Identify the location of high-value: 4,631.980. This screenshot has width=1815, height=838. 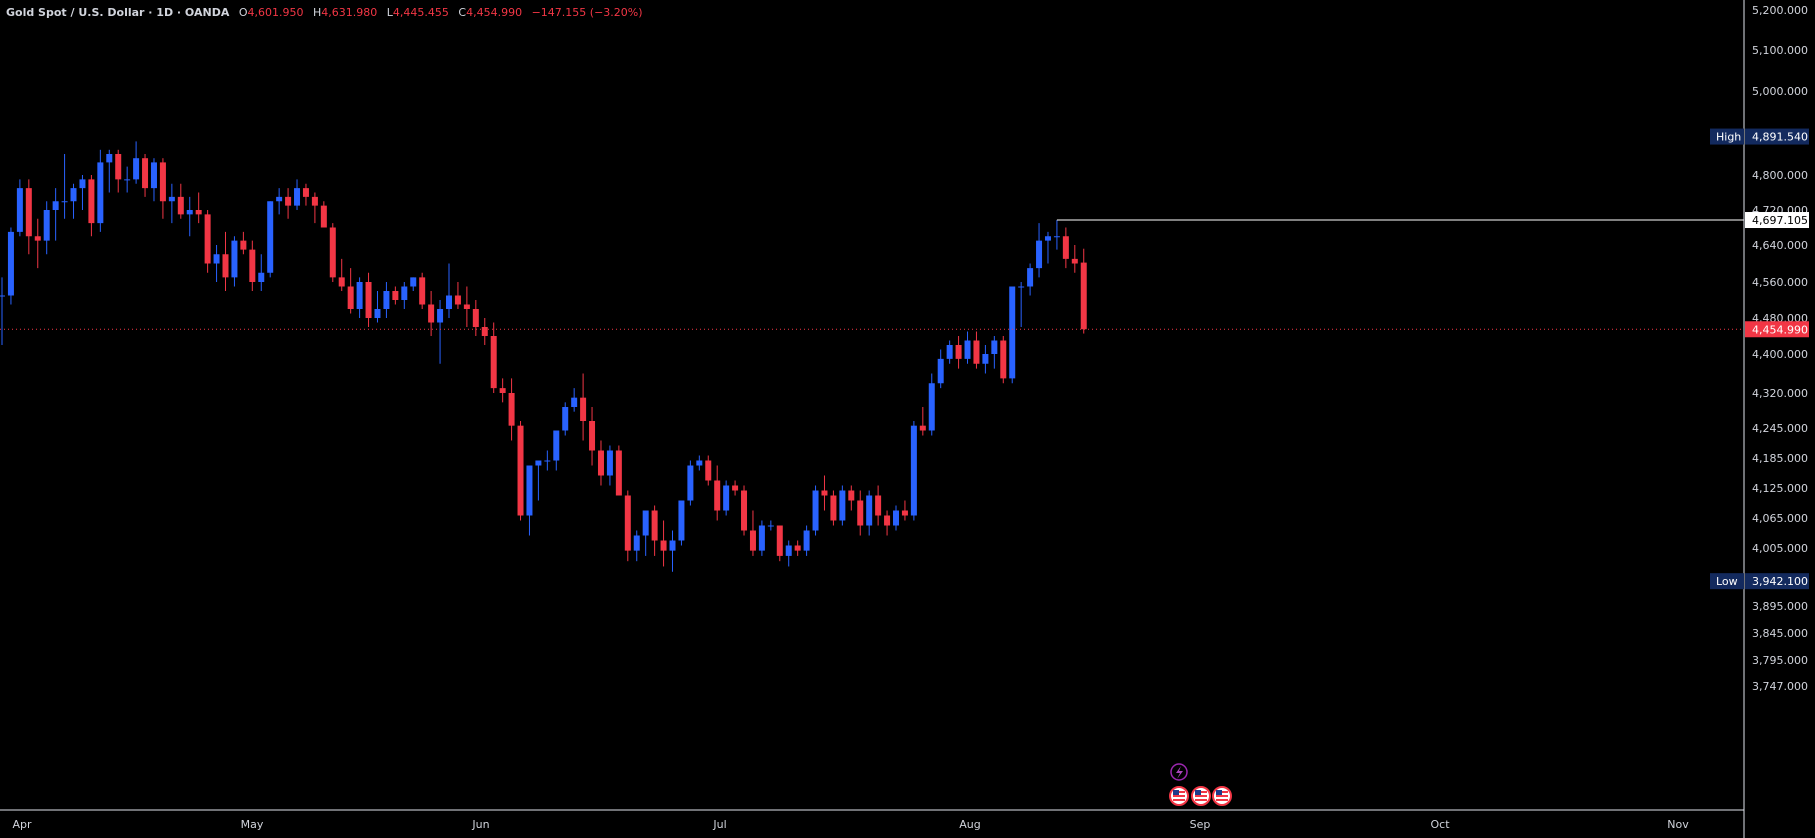
(349, 12).